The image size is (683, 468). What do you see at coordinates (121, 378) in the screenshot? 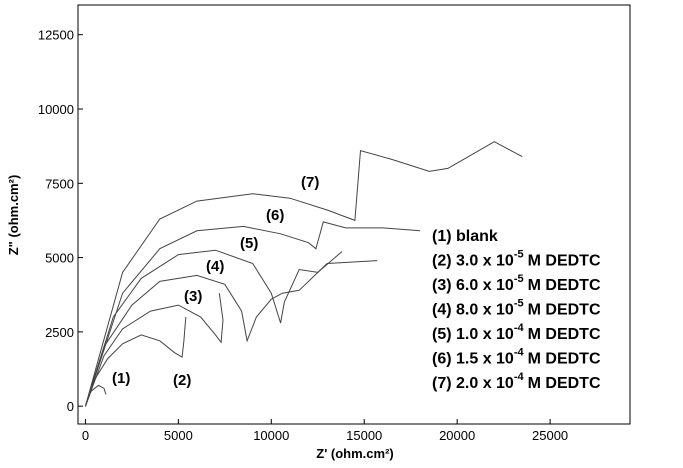
I see `curve-label: (1)` at bounding box center [121, 378].